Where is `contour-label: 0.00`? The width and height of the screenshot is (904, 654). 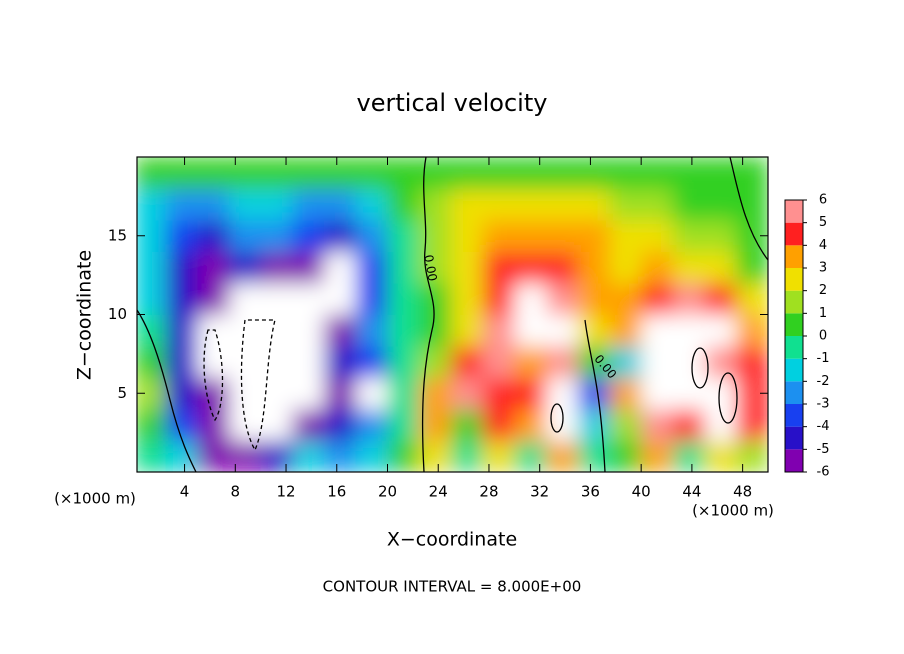 contour-label: 0.00 is located at coordinates (430, 268).